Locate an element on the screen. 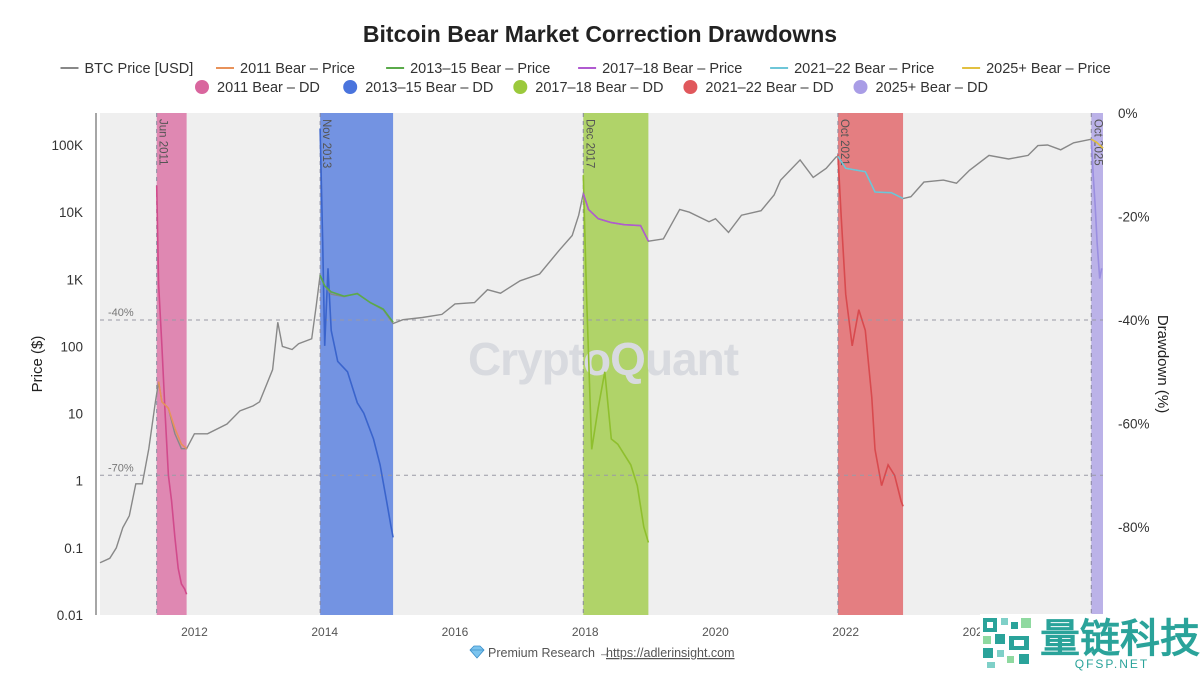  legend-label: 2011 Bear – Price is located at coordinates (297, 69).